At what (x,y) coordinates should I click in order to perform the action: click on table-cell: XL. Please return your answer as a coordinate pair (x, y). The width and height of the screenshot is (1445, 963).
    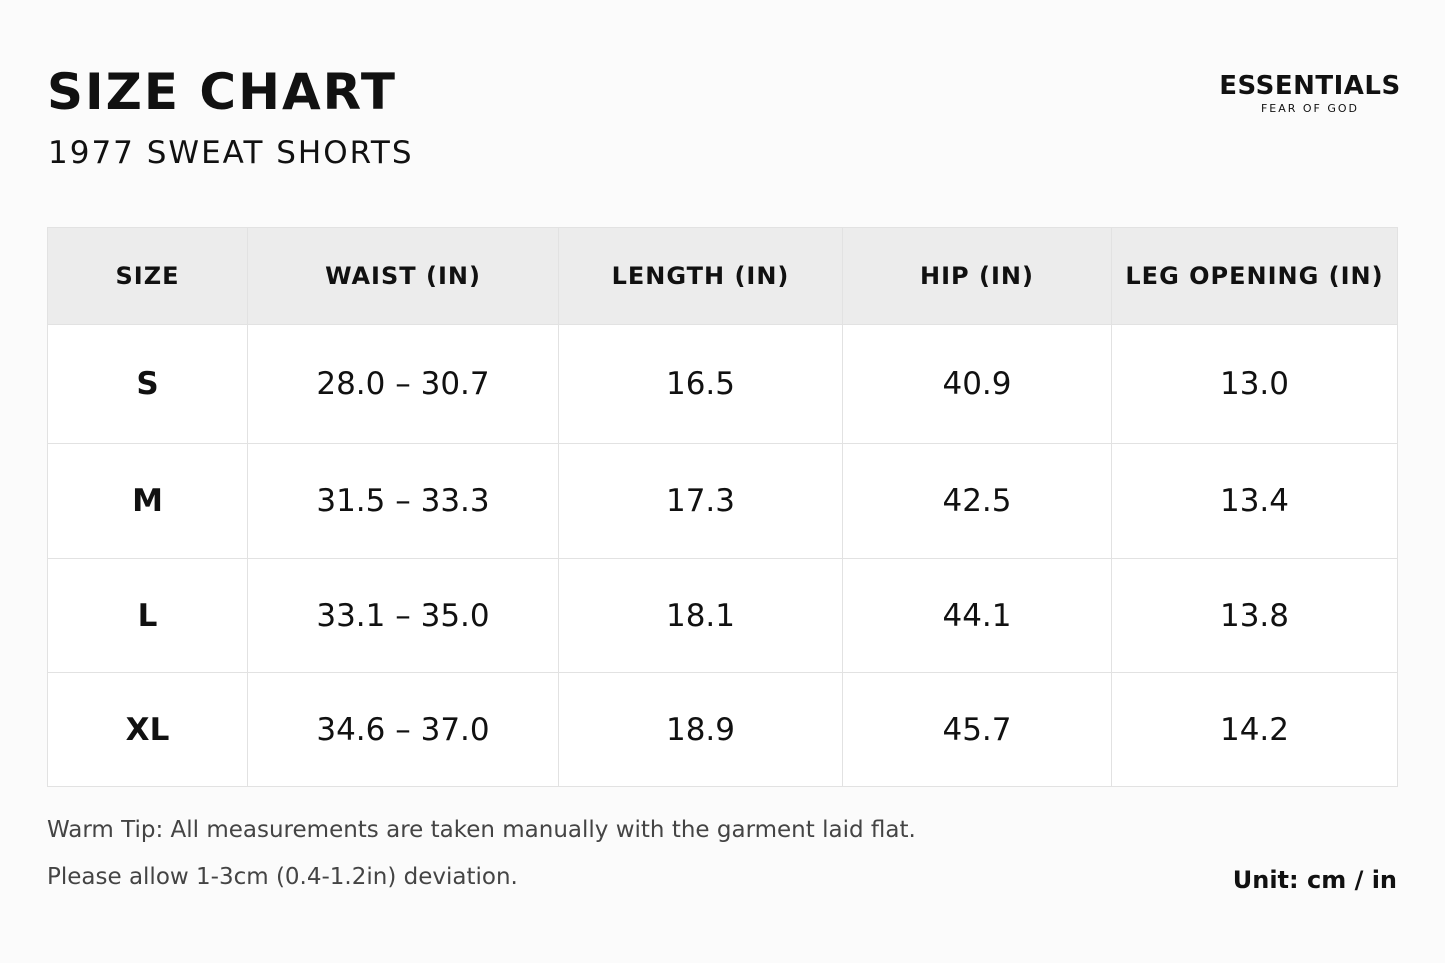
    Looking at the image, I should click on (147, 729).